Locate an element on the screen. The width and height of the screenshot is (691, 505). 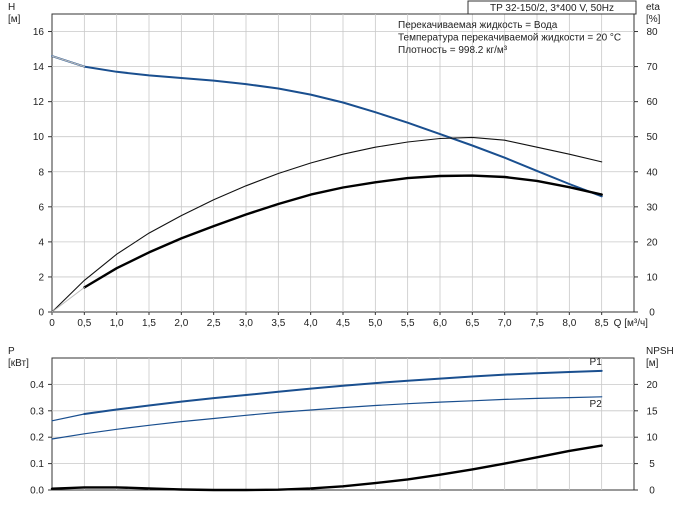
series-line-p1 is located at coordinates (343, 392).